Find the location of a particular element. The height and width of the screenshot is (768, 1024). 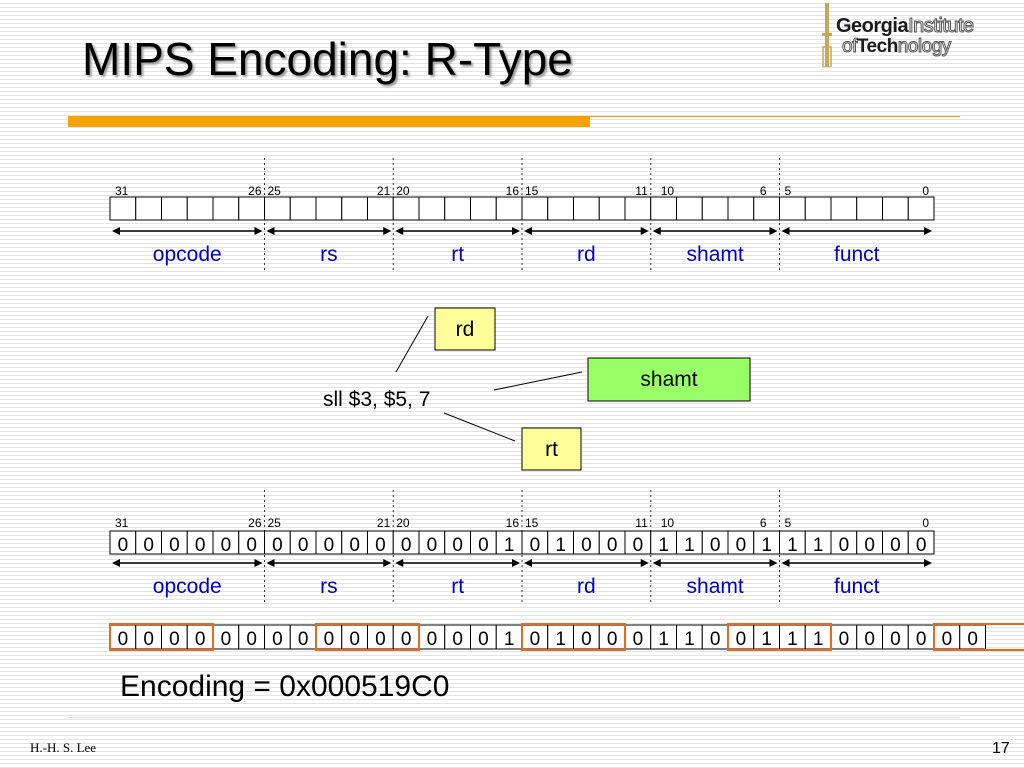

bit-number-label: 0 is located at coordinates (925, 191).